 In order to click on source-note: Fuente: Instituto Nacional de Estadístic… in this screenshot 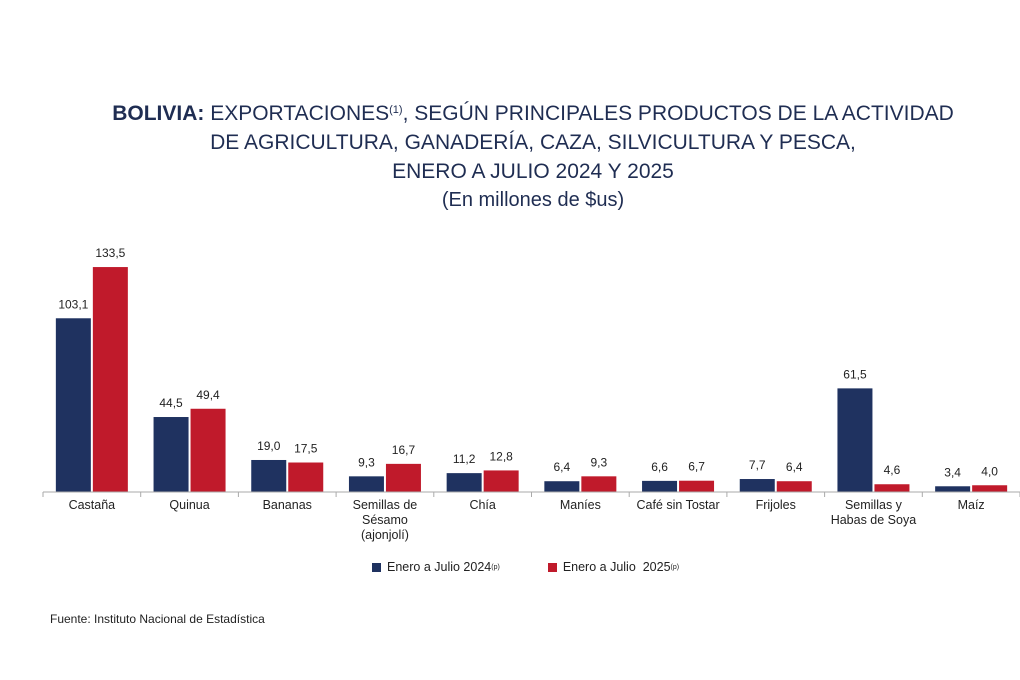, I will do `click(157, 619)`.